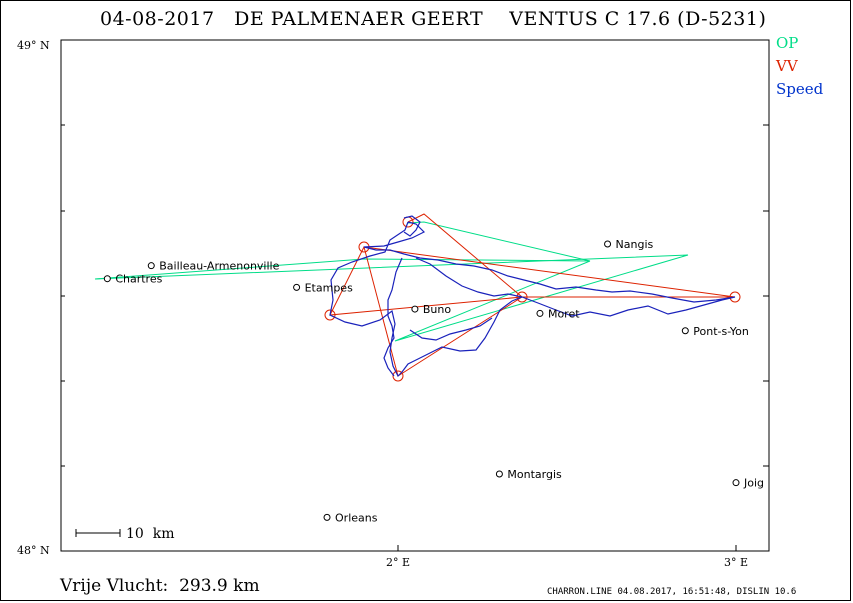 The height and width of the screenshot is (603, 853). Describe the element at coordinates (800, 89) in the screenshot. I see `legend-speed: Speed` at that location.